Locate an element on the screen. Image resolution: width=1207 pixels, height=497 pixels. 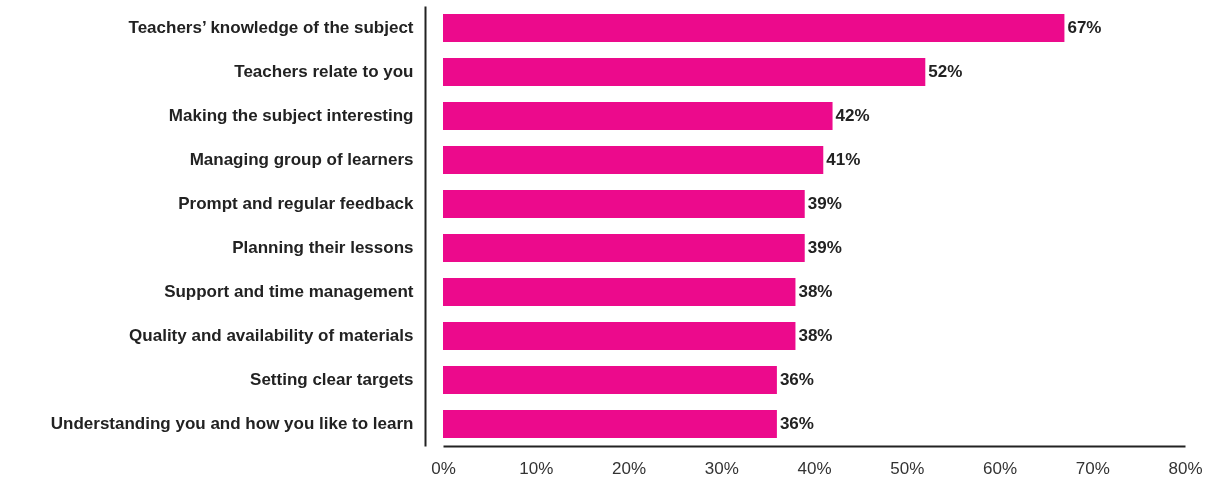
y-tick-label: Prompt and regular feedback is located at coordinates (296, 203).